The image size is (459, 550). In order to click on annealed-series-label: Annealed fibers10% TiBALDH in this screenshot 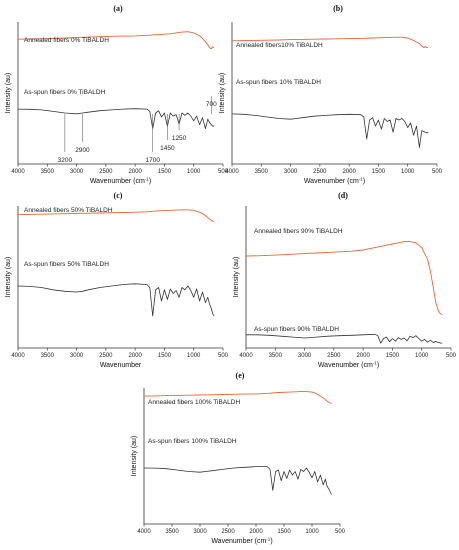, I will do `click(279, 45)`.